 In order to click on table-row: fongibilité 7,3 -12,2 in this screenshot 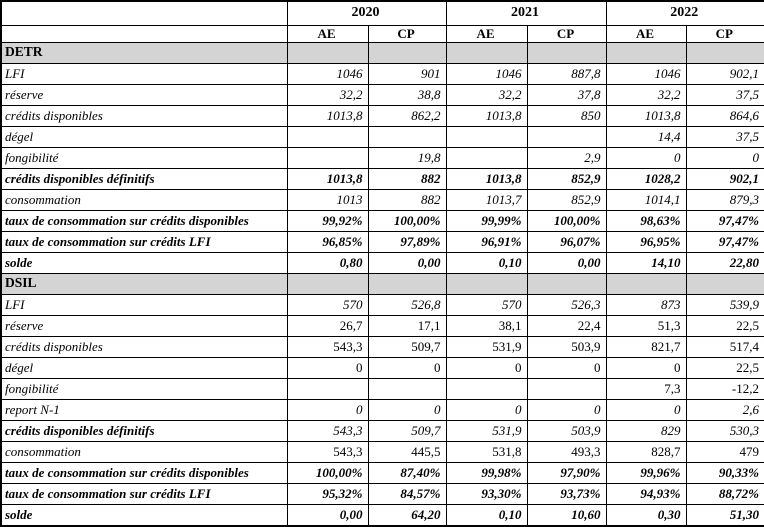, I will do `click(382, 389)`.